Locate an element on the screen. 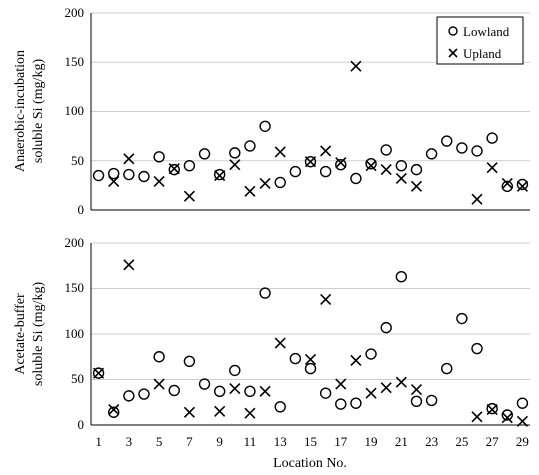 This screenshot has height=475, width=539. x-tick-5: 5 is located at coordinates (159, 441).